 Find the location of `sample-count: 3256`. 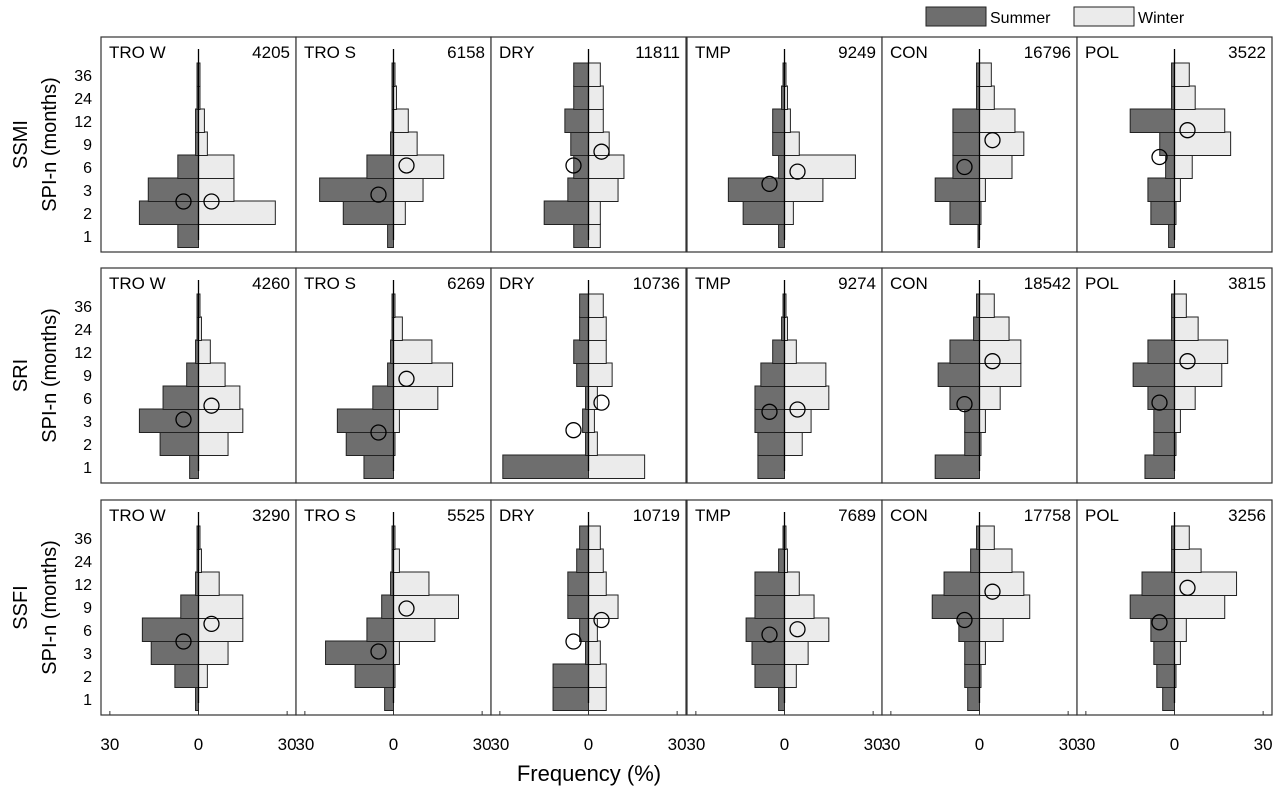

sample-count: 3256 is located at coordinates (1247, 515).